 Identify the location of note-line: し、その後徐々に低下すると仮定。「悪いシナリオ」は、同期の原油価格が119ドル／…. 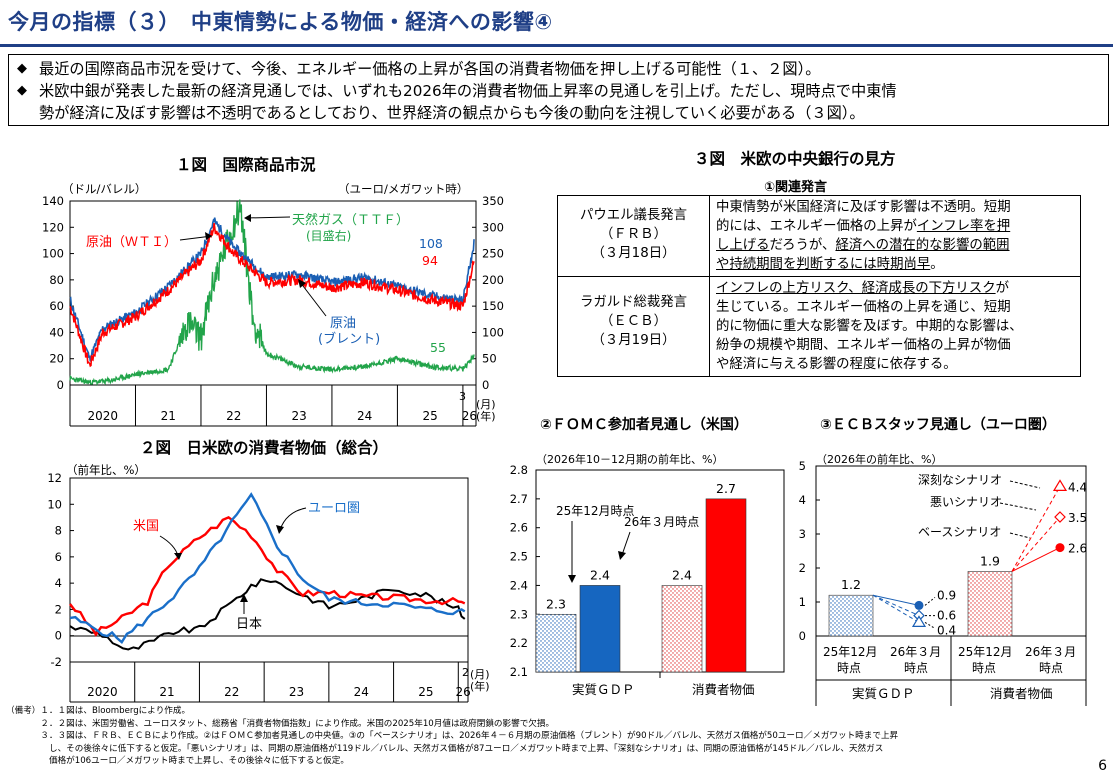
(445, 748).